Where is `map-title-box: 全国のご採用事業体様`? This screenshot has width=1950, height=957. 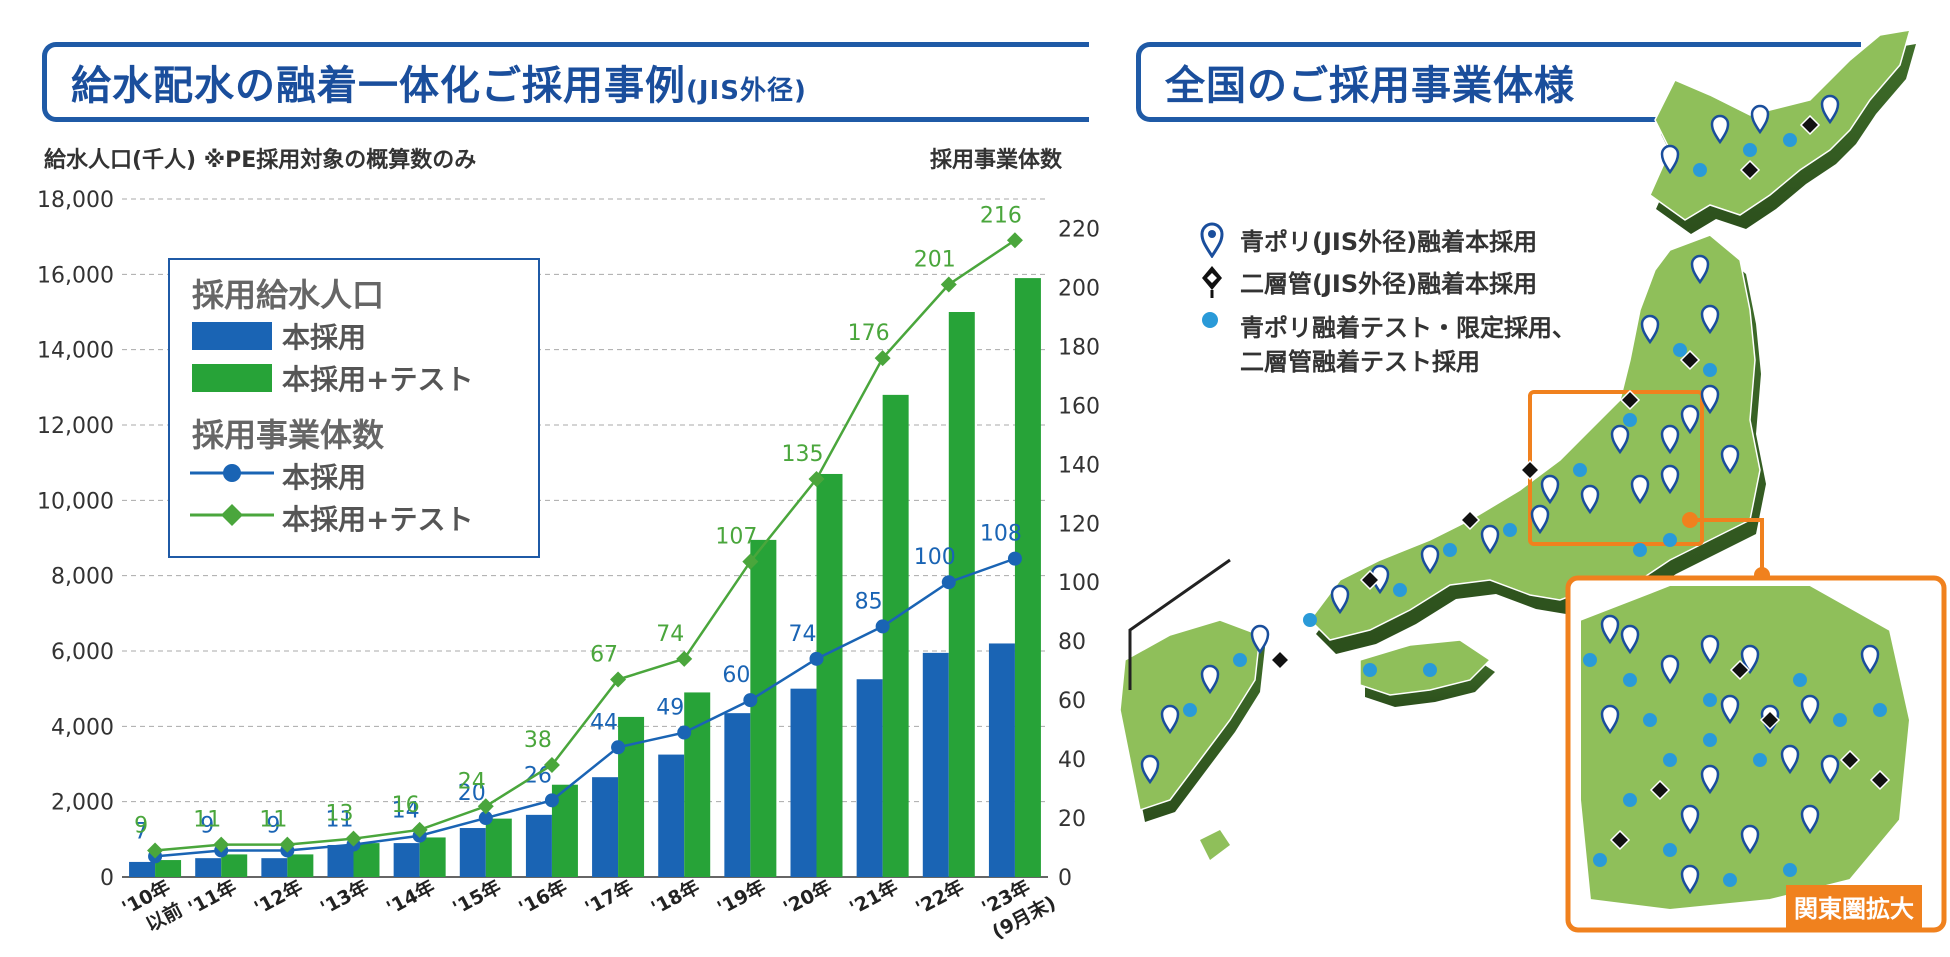
map-title-box: 全国のご採用事業体様 is located at coordinates (1498, 82).